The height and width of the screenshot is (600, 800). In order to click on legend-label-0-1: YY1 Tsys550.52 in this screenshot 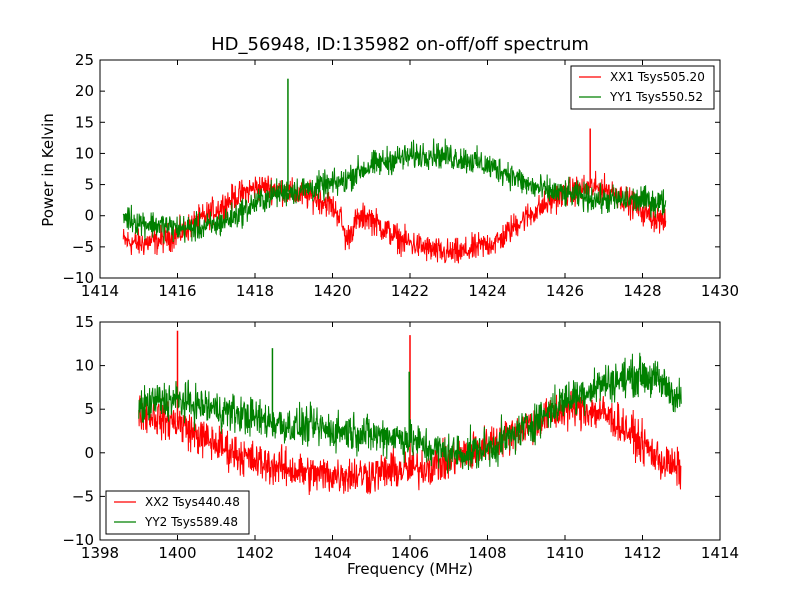, I will do `click(656, 97)`.